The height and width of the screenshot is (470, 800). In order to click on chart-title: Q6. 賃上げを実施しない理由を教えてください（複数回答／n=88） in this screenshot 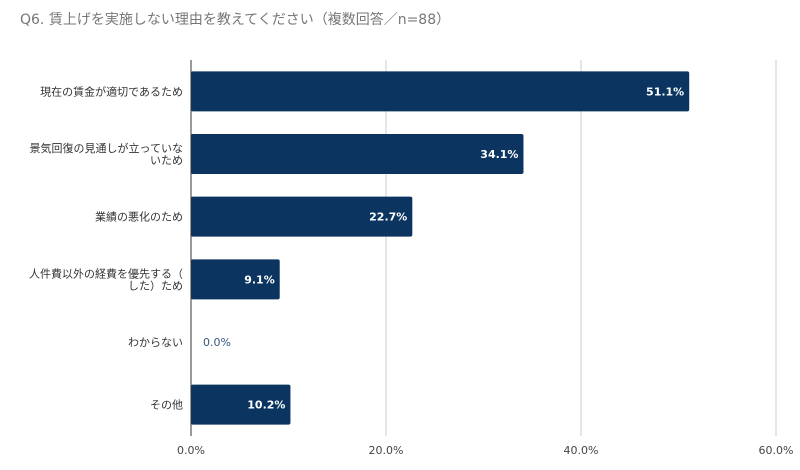, I will do `click(235, 20)`.